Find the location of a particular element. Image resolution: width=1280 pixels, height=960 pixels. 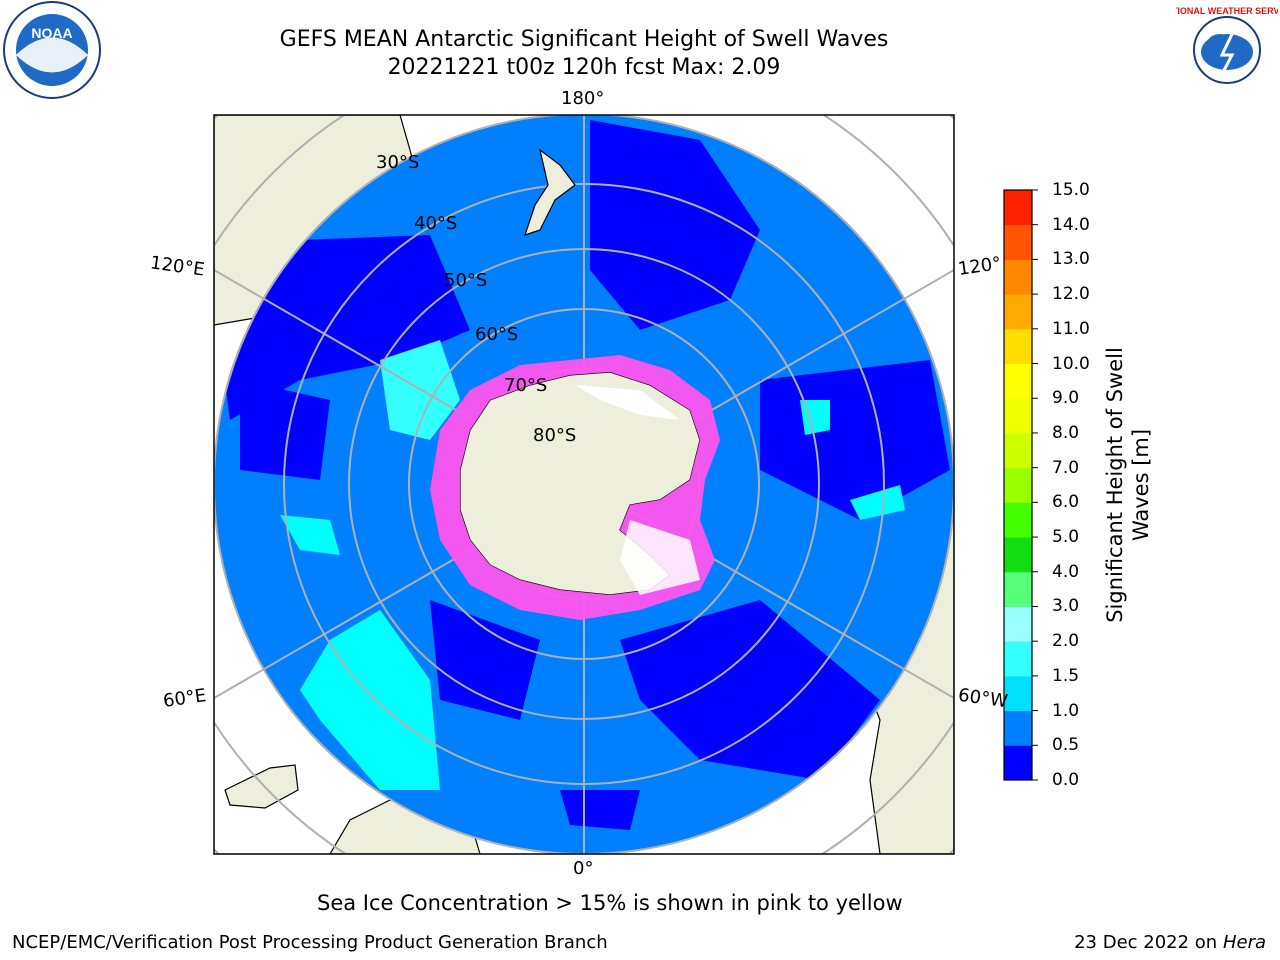

lat-label-60s: 60°S is located at coordinates (497, 334).